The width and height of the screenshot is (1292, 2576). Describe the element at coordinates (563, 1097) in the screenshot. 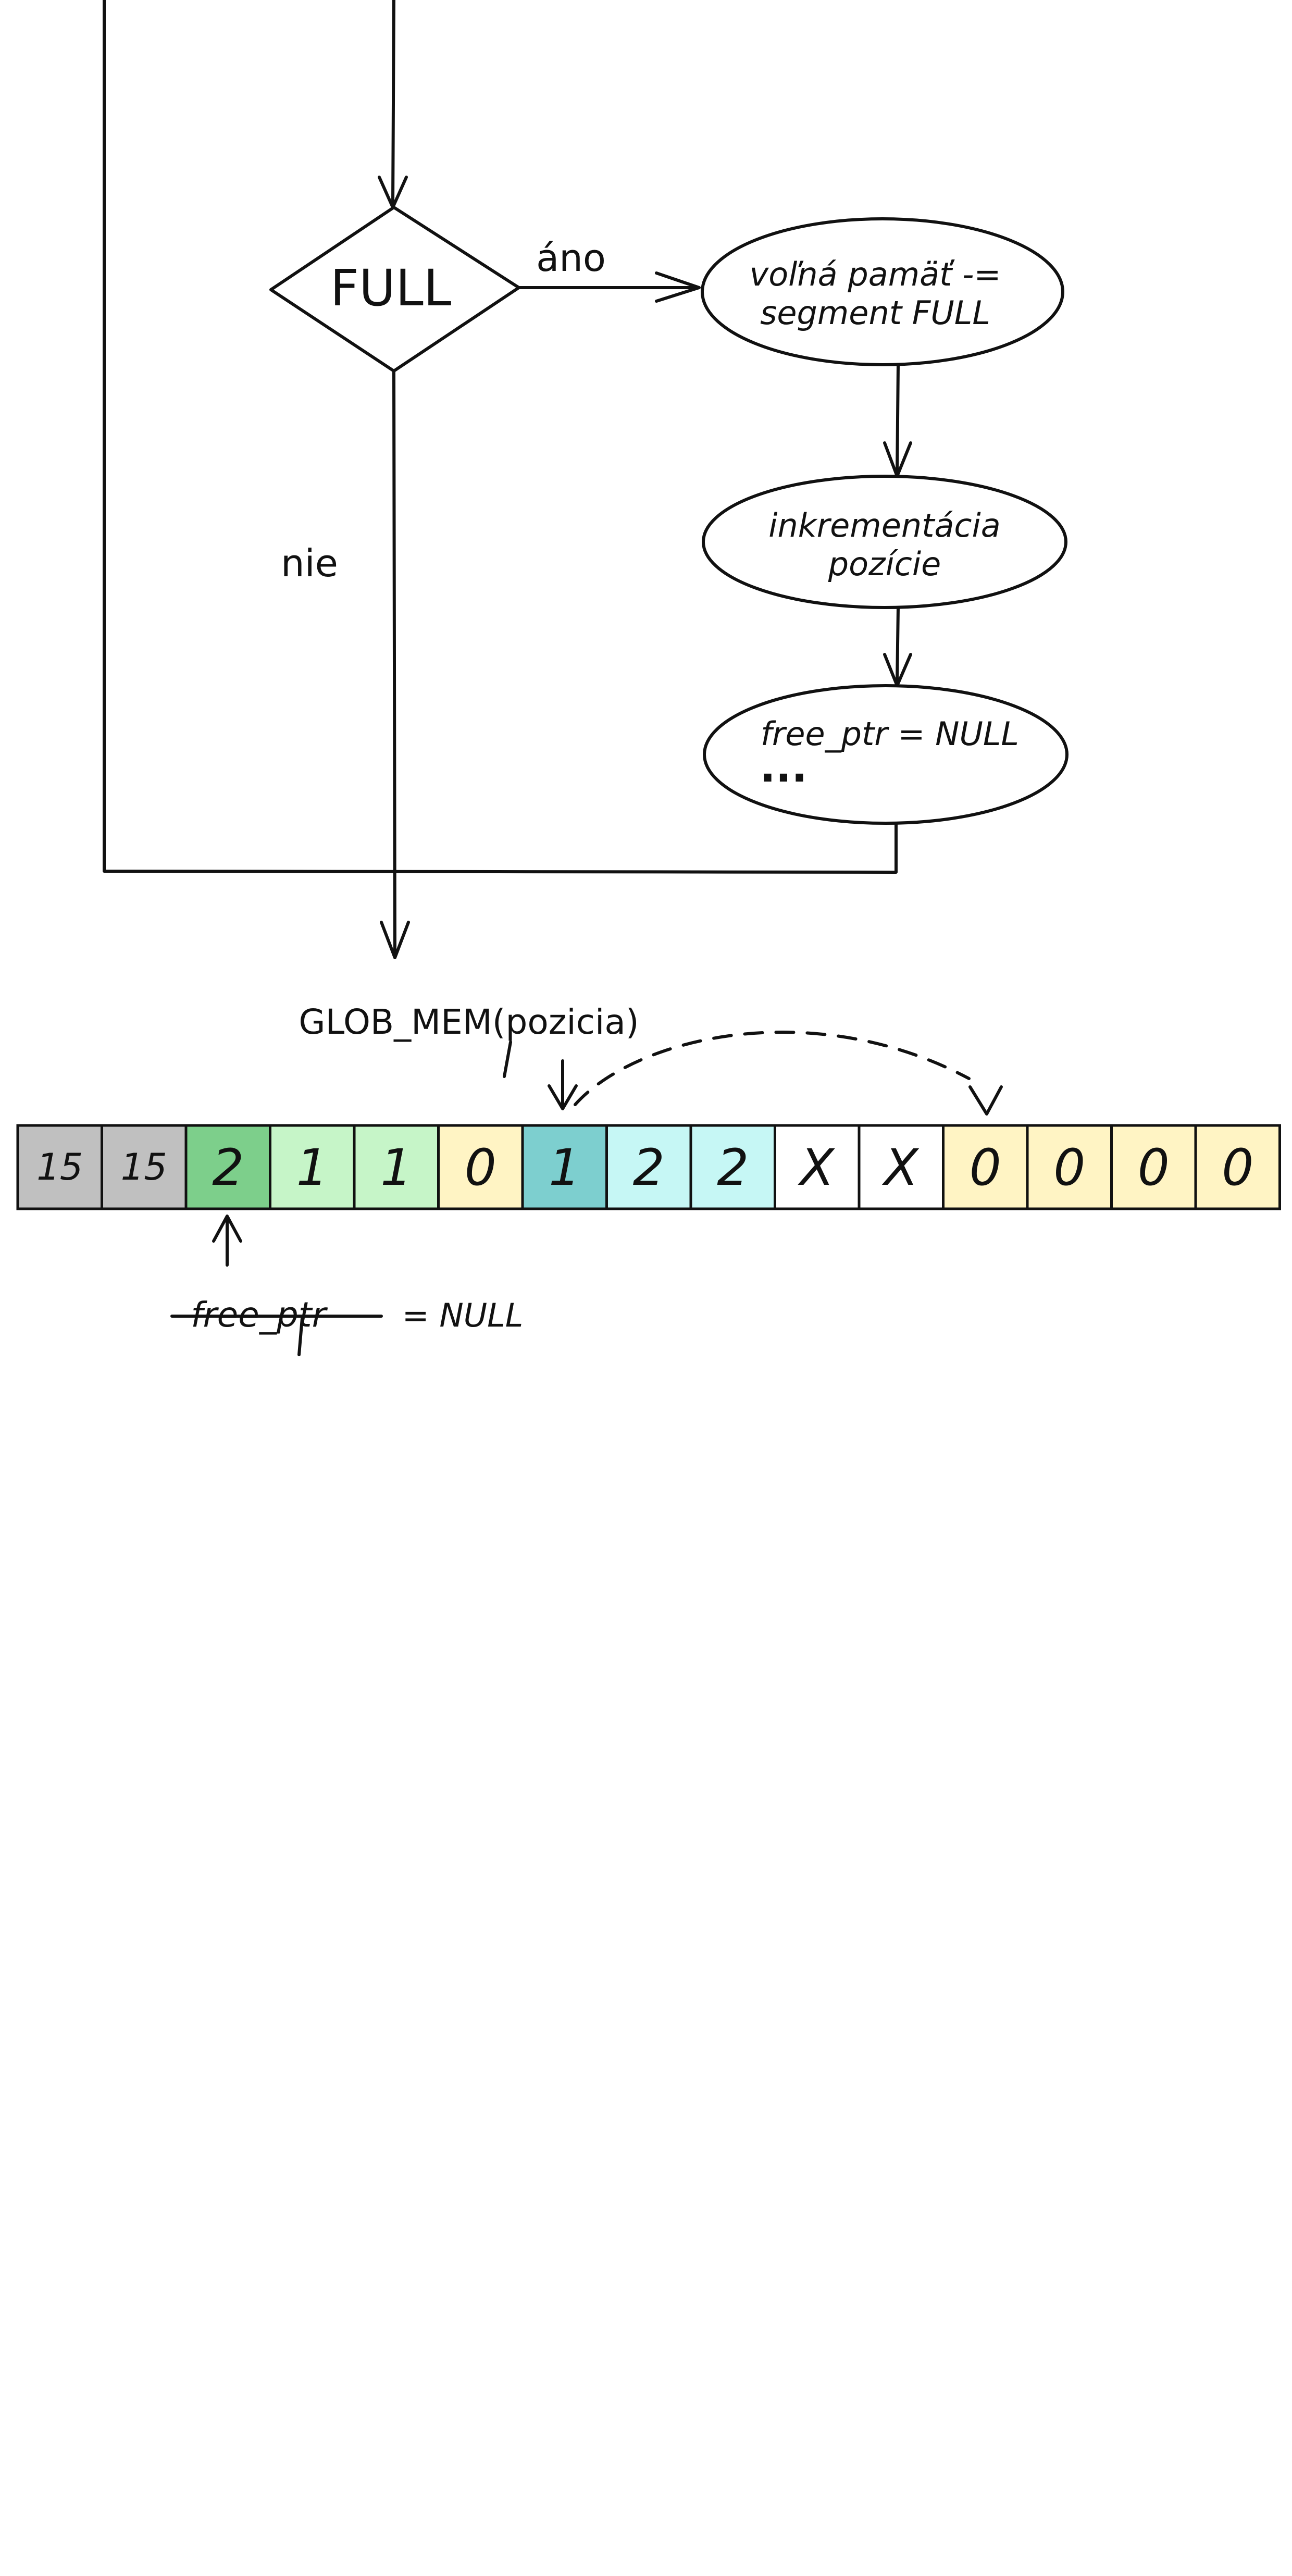

I see `pointer-arrow-head` at that location.